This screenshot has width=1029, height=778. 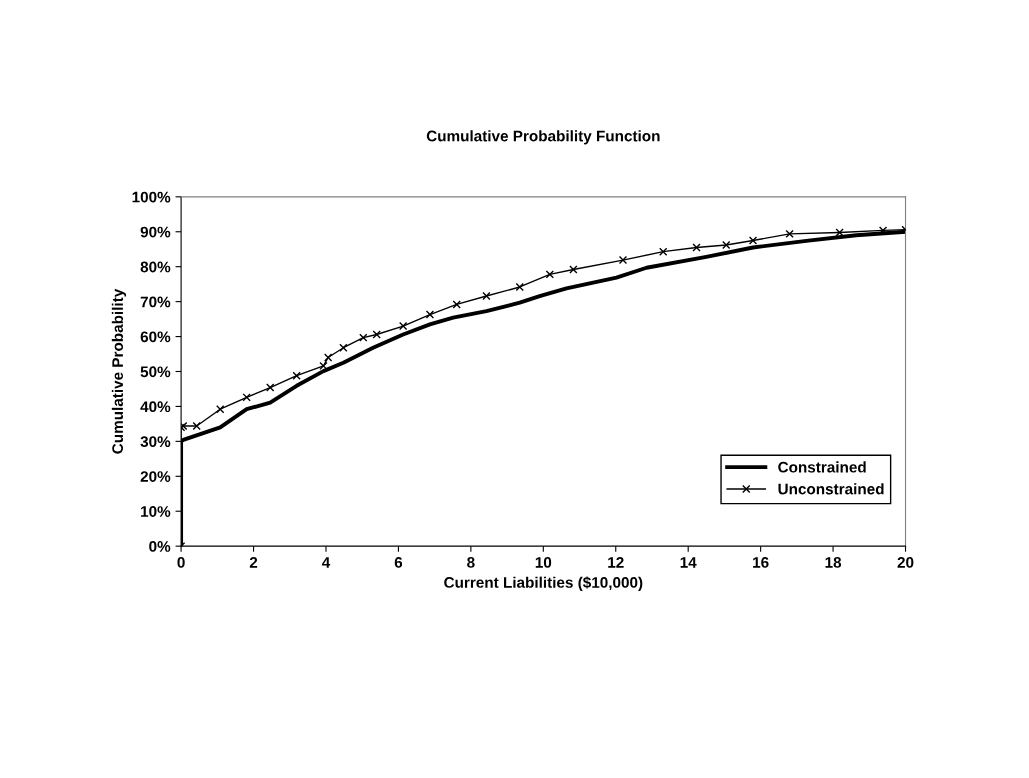 I want to click on y-tick-label: 70%, so click(x=155, y=302).